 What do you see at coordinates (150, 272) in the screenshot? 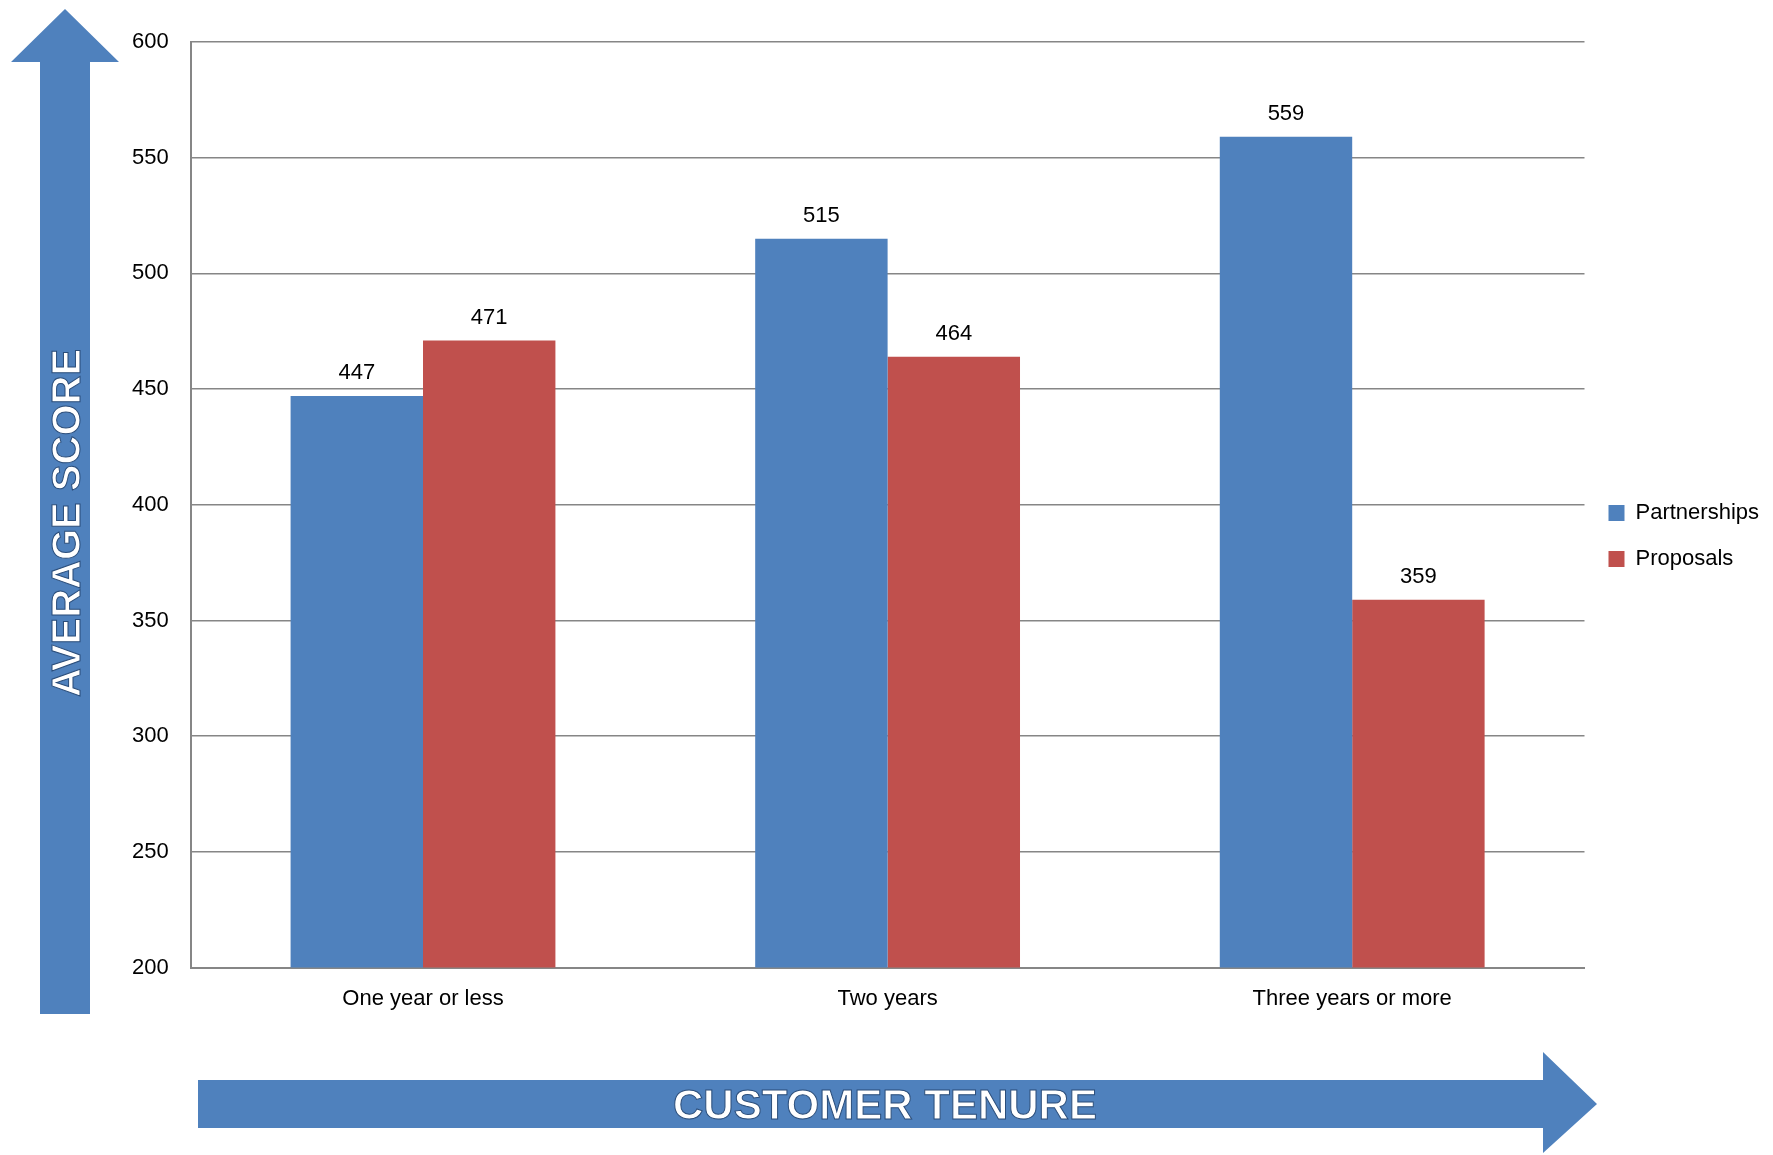
I see `y-tick-label: 500` at bounding box center [150, 272].